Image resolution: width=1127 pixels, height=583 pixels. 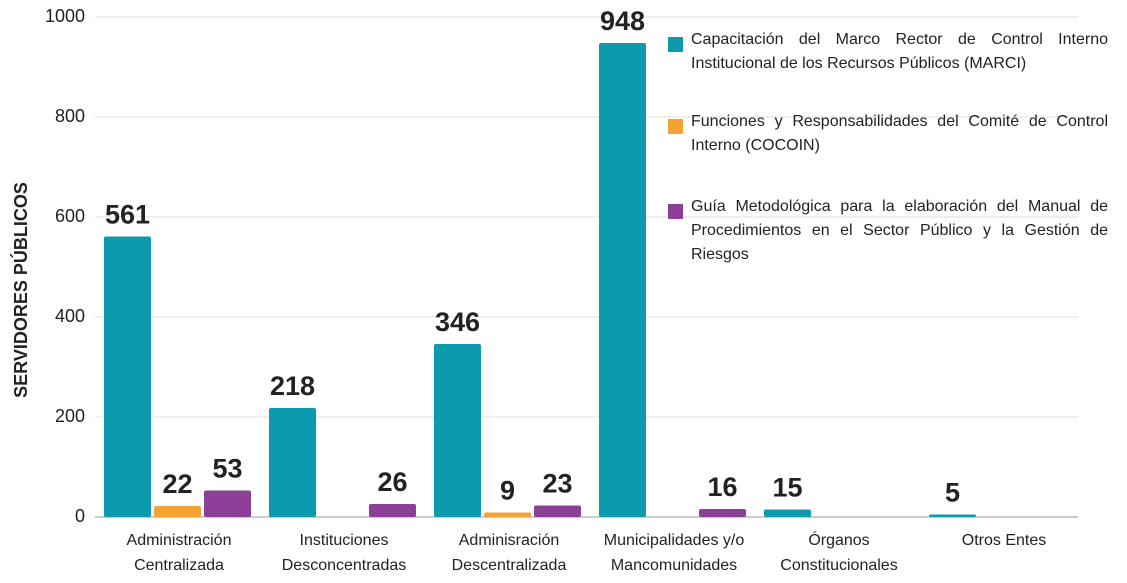 What do you see at coordinates (127, 215) in the screenshot?
I see `data-label: 561` at bounding box center [127, 215].